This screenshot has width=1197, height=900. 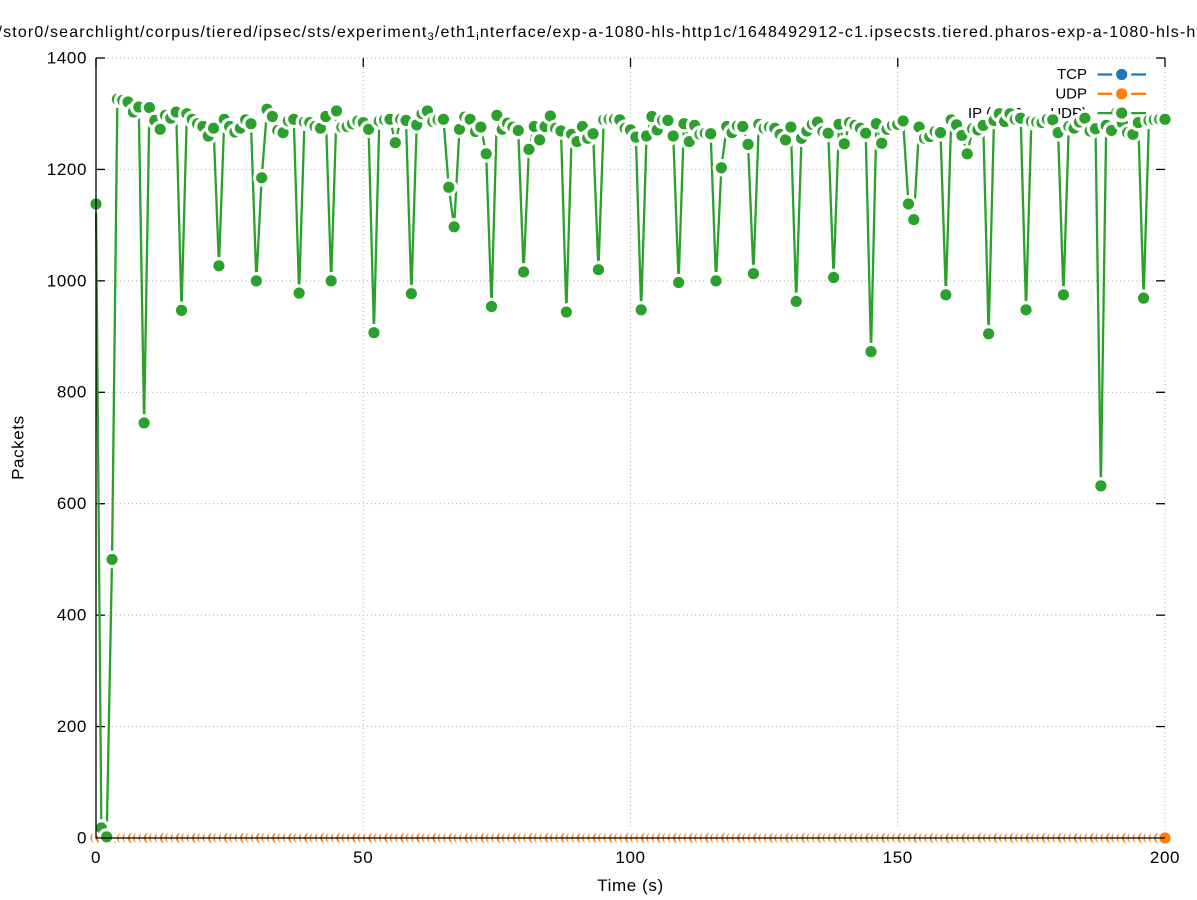 I want to click on svg-text: 150, so click(x=898, y=857).